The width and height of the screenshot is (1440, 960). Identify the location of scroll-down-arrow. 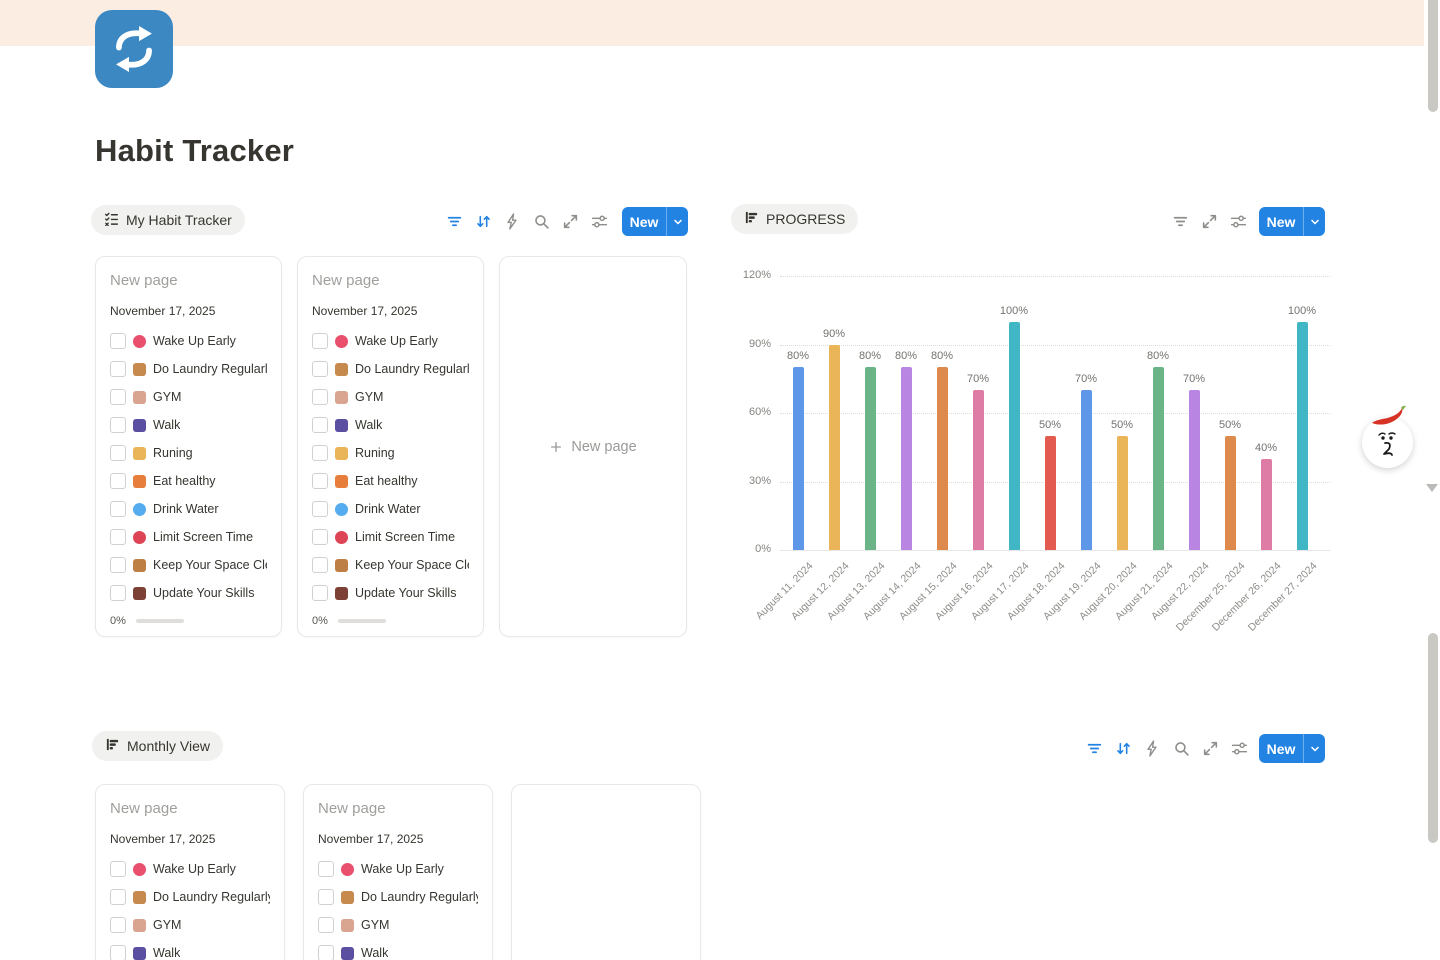
(1432, 488).